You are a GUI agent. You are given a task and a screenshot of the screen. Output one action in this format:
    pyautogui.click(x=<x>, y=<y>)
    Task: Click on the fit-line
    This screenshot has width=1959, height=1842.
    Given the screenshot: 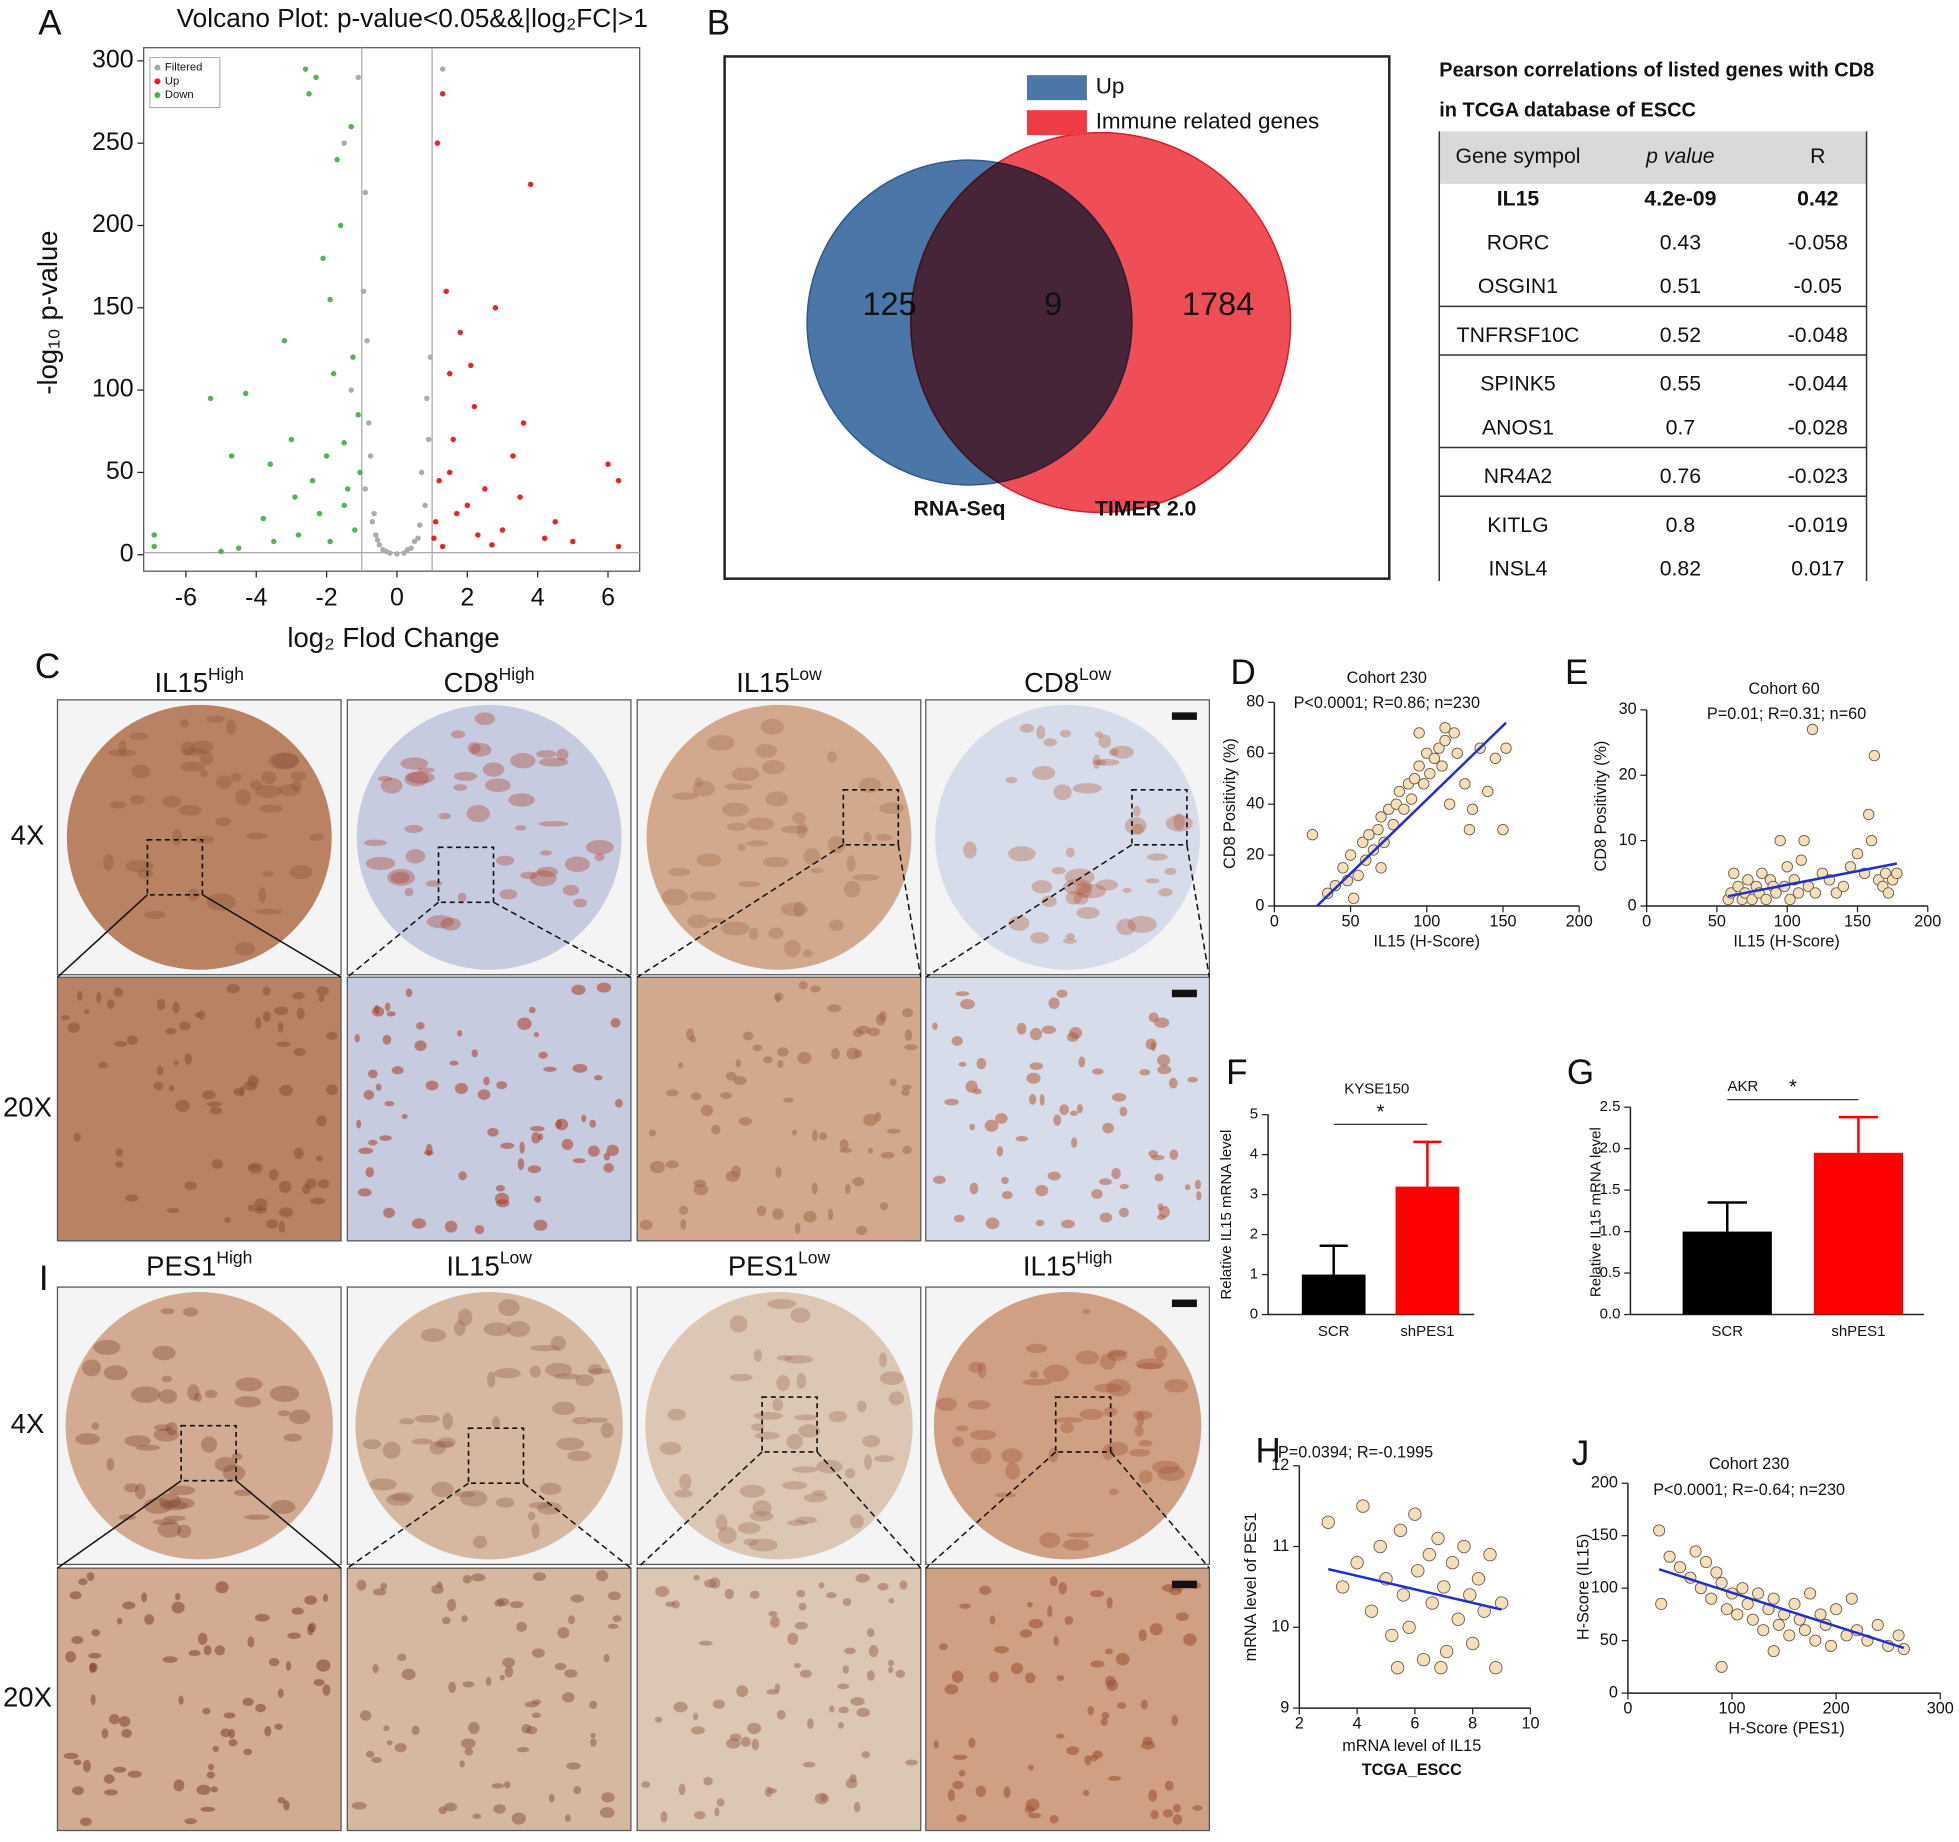 What is the action you would take?
    pyautogui.click(x=1414, y=1589)
    